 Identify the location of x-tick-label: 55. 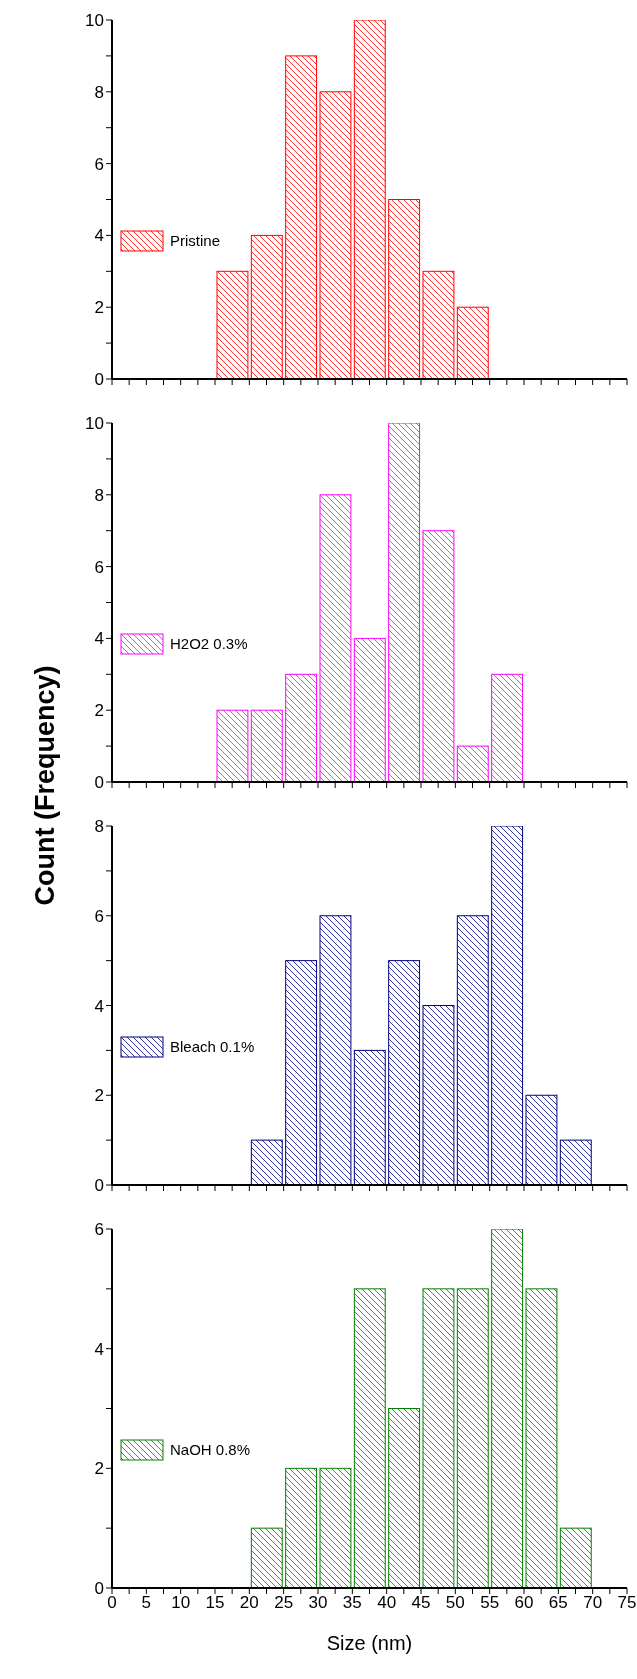
(490, 1603).